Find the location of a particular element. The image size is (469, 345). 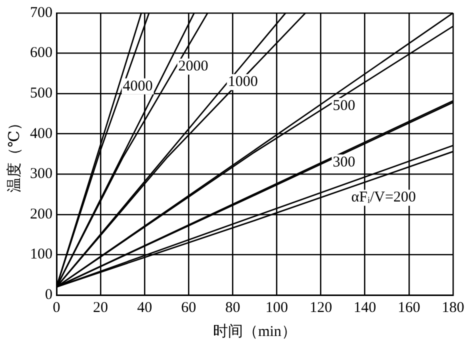

annotation: αFᵢ/V=200 is located at coordinates (383, 198).